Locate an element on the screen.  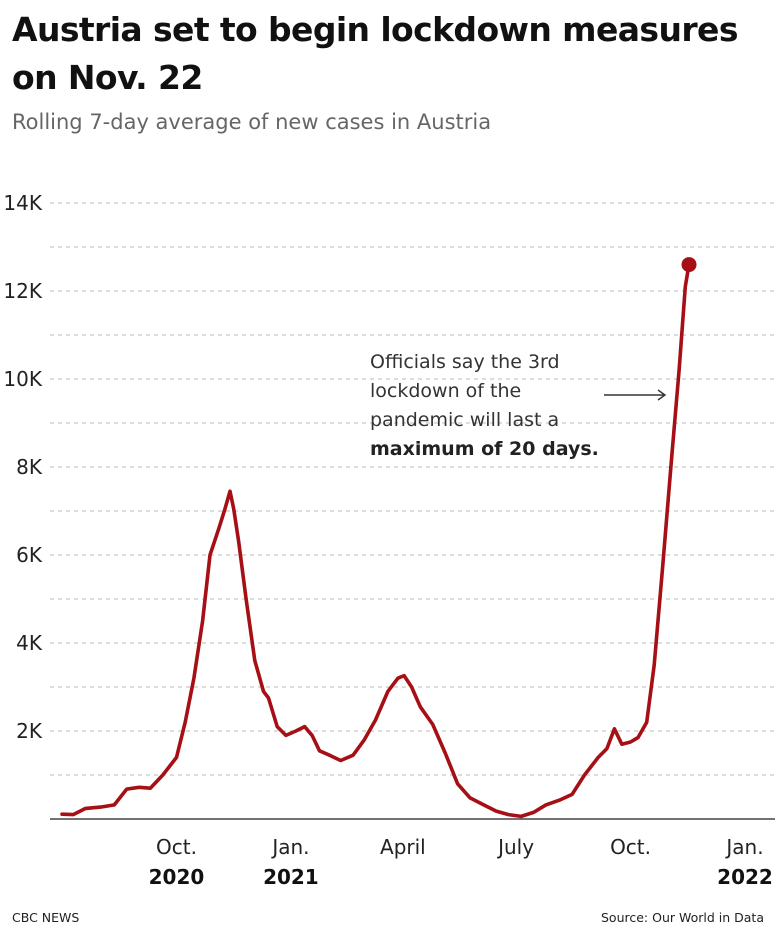
source-label: Source: Our World in Data is located at coordinates (682, 917).